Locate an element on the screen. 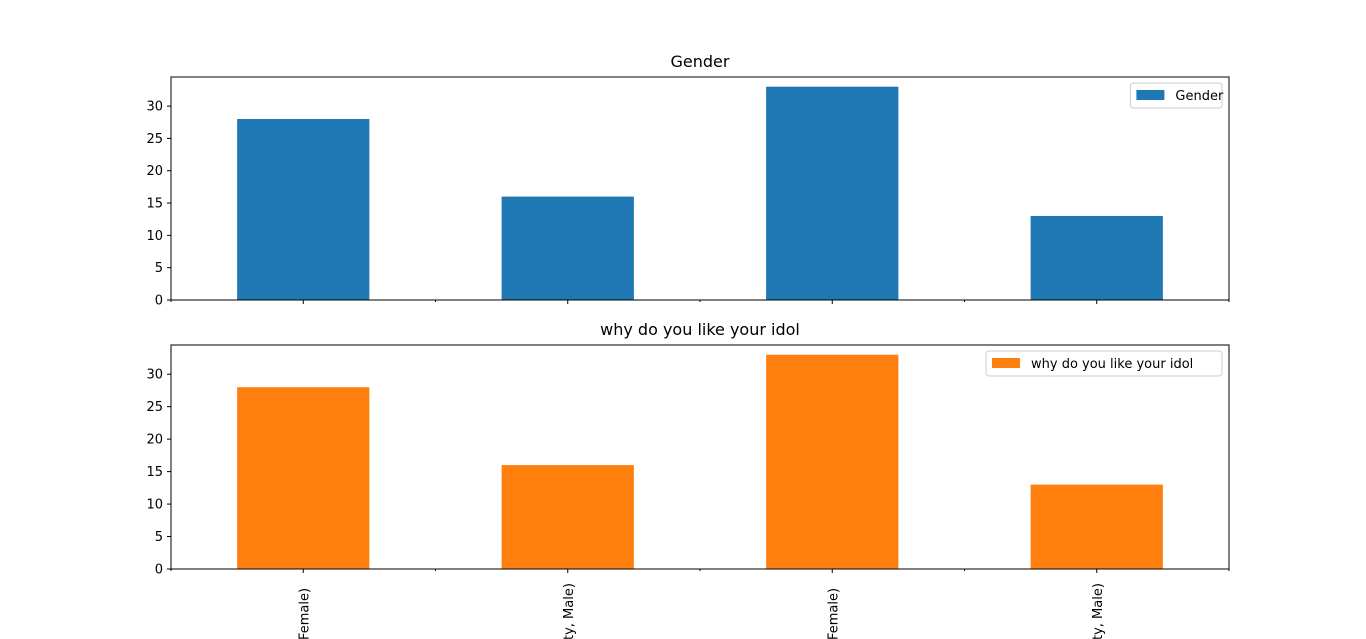 The width and height of the screenshot is (1366, 639). legend-label: why do you like your idol is located at coordinates (1112, 364).